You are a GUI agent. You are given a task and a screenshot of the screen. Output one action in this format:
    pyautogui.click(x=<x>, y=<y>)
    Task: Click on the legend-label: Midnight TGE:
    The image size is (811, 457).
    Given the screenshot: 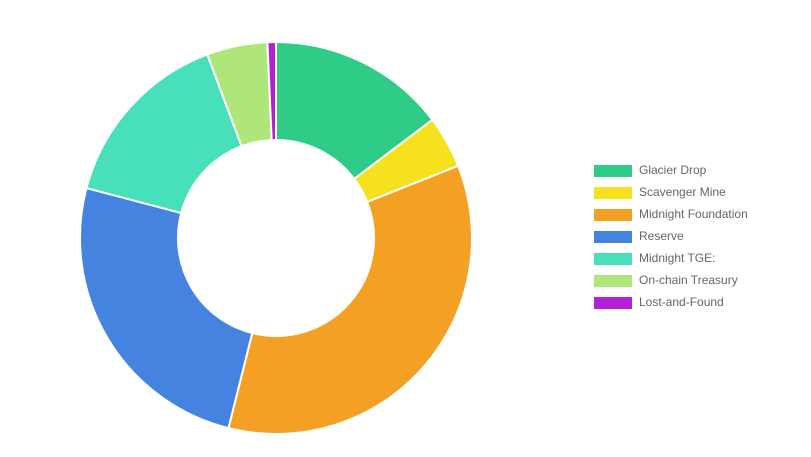 What is the action you would take?
    pyautogui.click(x=677, y=258)
    